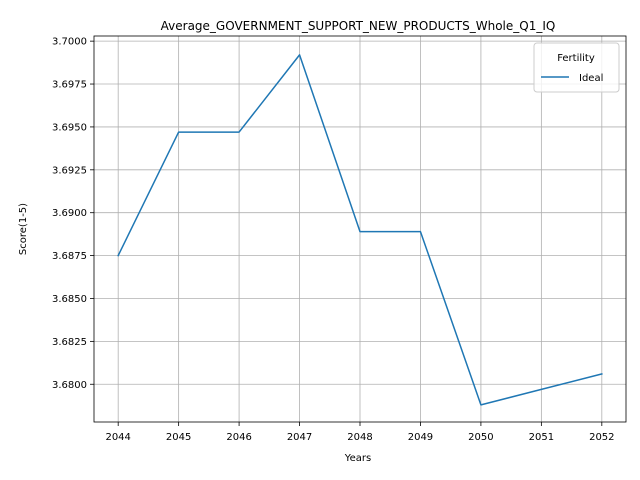  Describe the element at coordinates (591, 78) in the screenshot. I see `legend-label-ideal: Ideal` at that location.